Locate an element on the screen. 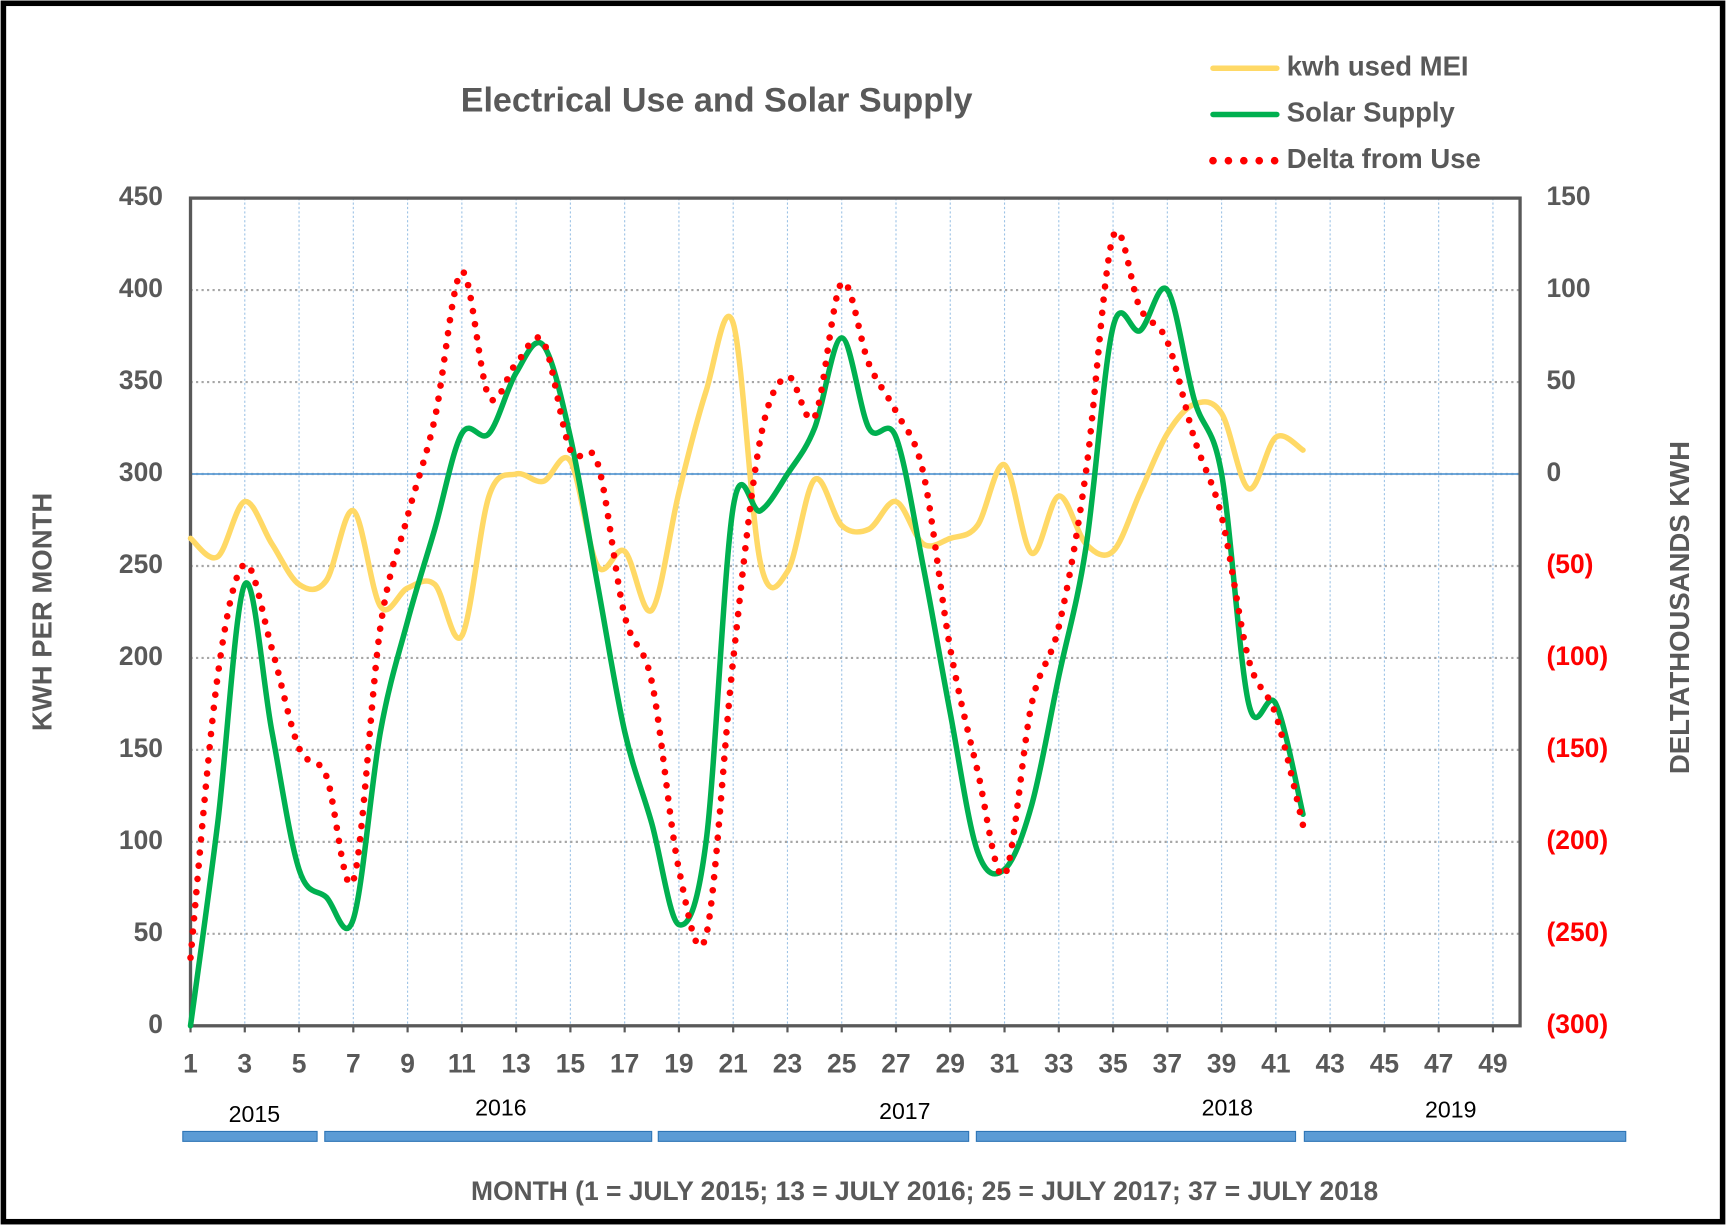 The image size is (1726, 1225). x-tick-label: 45 is located at coordinates (1384, 1063).